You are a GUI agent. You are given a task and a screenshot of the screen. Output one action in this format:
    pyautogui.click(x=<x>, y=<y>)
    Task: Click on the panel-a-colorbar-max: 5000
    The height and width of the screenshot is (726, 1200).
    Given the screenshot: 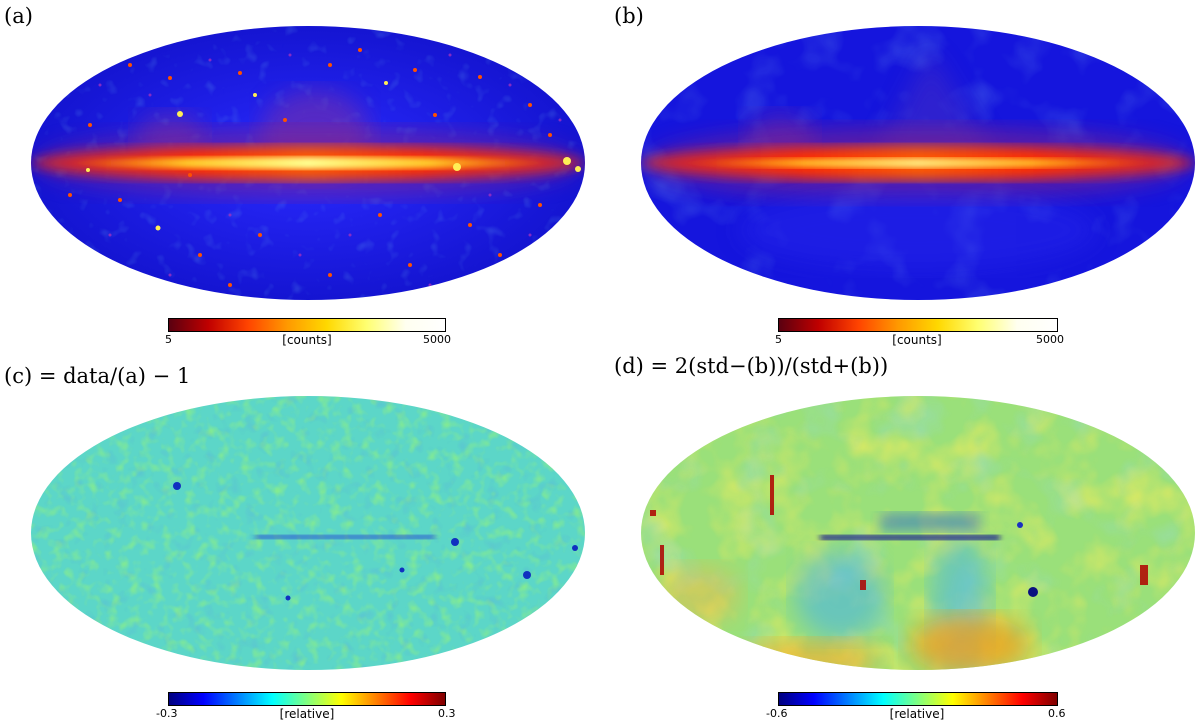 What is the action you would take?
    pyautogui.click(x=437, y=339)
    